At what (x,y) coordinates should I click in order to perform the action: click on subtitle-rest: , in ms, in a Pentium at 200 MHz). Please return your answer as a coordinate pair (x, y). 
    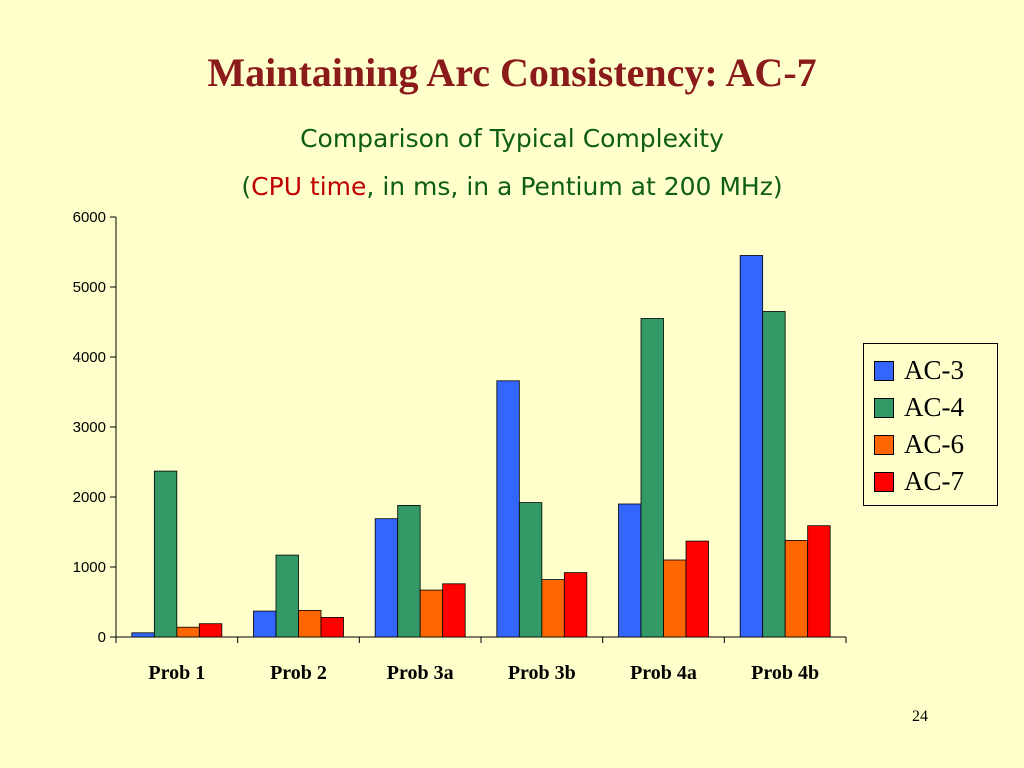
    Looking at the image, I should click on (574, 186).